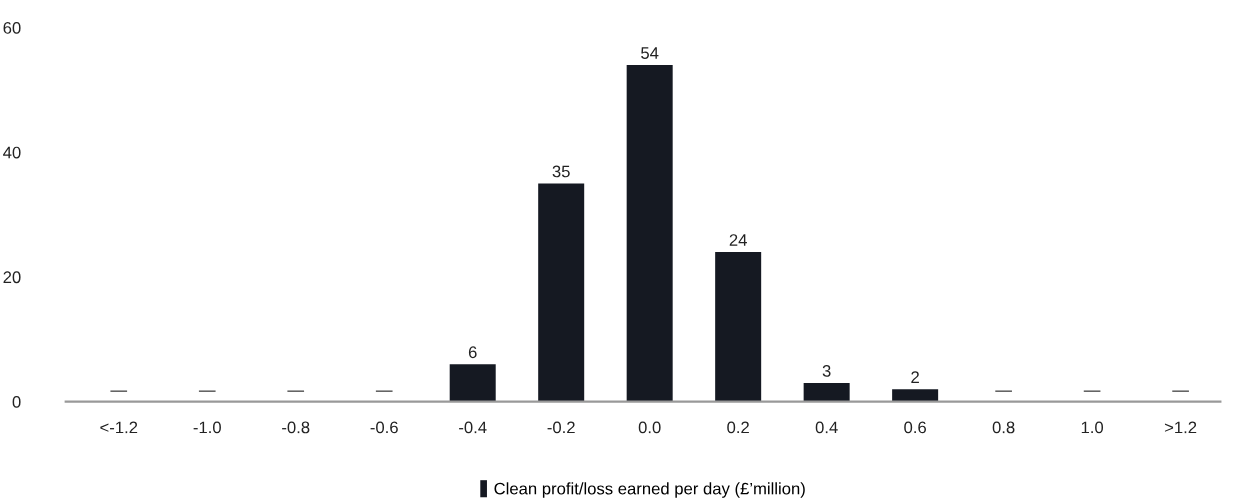  Describe the element at coordinates (296, 427) in the screenshot. I see `x-tick-label: -0.8` at that location.